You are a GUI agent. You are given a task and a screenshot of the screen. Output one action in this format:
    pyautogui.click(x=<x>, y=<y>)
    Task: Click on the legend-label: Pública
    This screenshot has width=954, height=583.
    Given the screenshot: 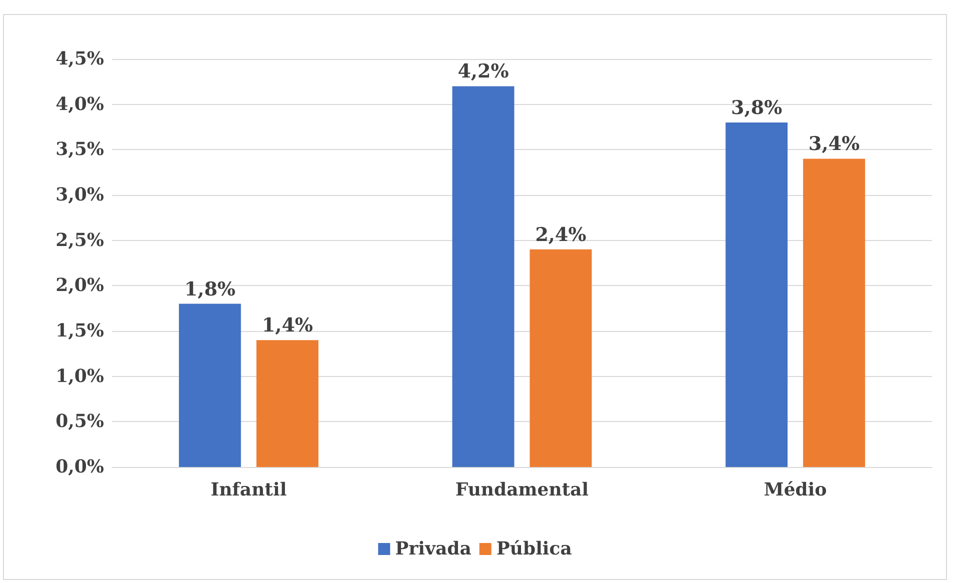 What is the action you would take?
    pyautogui.click(x=534, y=549)
    